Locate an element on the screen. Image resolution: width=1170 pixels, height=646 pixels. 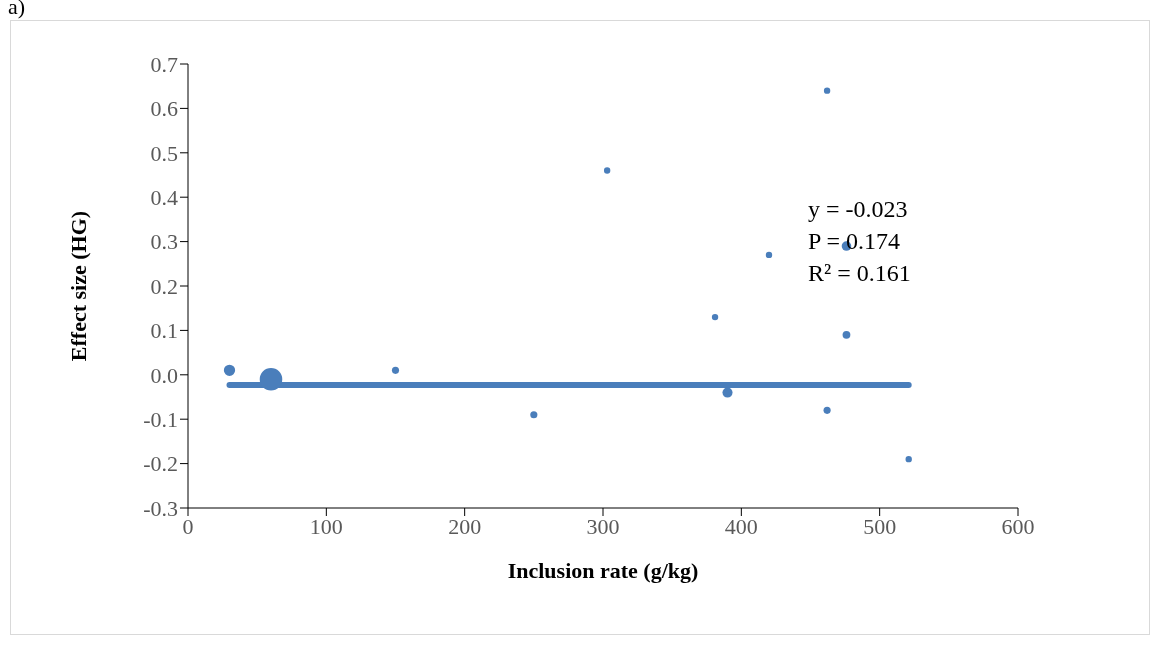
x-tick-label: 0 is located at coordinates (188, 526).